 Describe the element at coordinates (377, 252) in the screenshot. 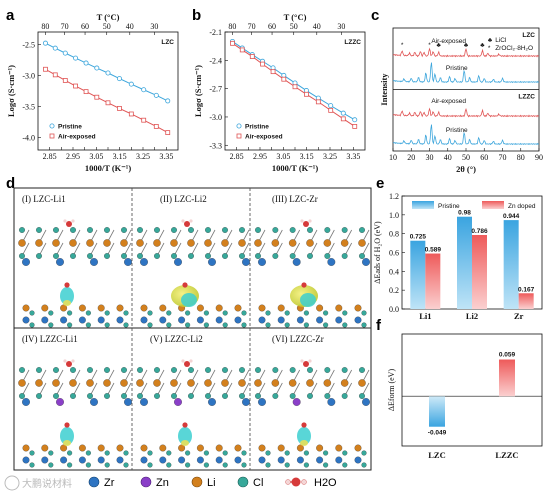

I see `y-axis-label: ΔEads of H₂O (eV)` at that location.